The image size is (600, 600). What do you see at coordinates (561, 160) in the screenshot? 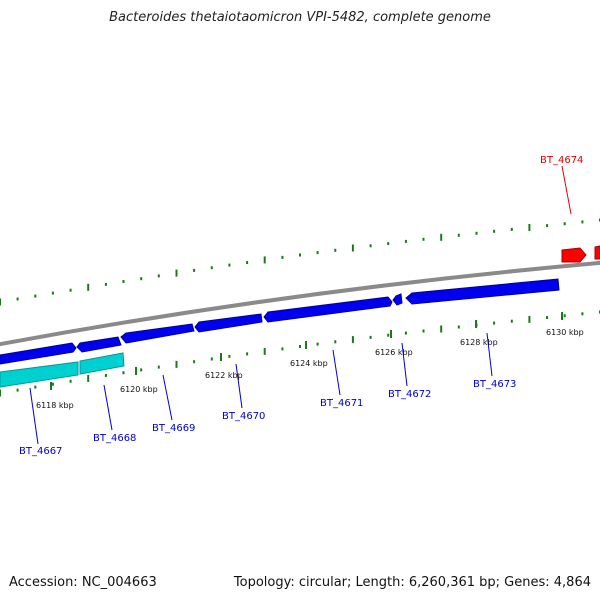
I see `gene-label-bt4674: BT_4674` at bounding box center [561, 160].